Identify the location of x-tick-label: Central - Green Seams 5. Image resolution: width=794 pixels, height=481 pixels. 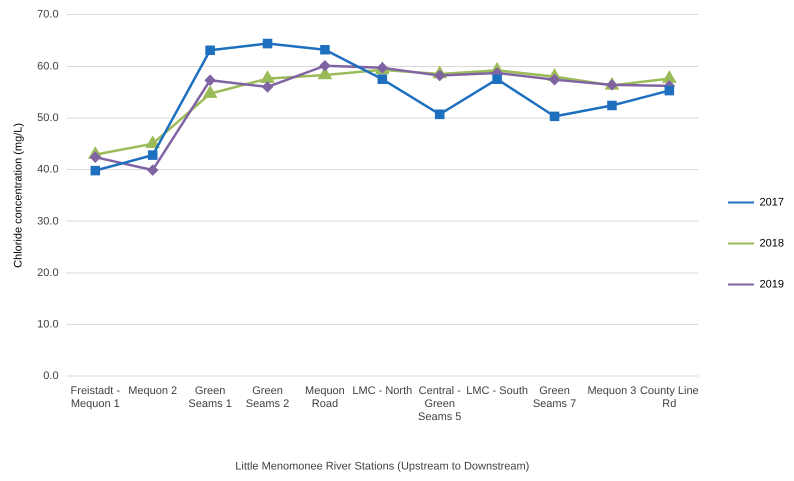
(440, 404).